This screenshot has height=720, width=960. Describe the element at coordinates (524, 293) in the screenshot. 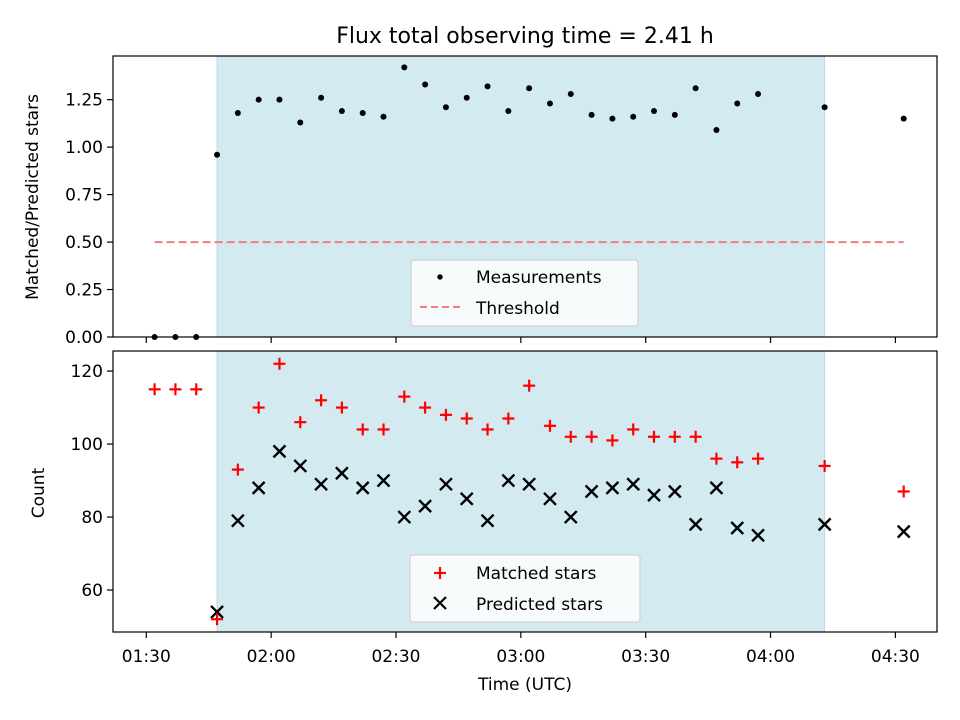

I see `top-legend: Measurements Threshold` at that location.